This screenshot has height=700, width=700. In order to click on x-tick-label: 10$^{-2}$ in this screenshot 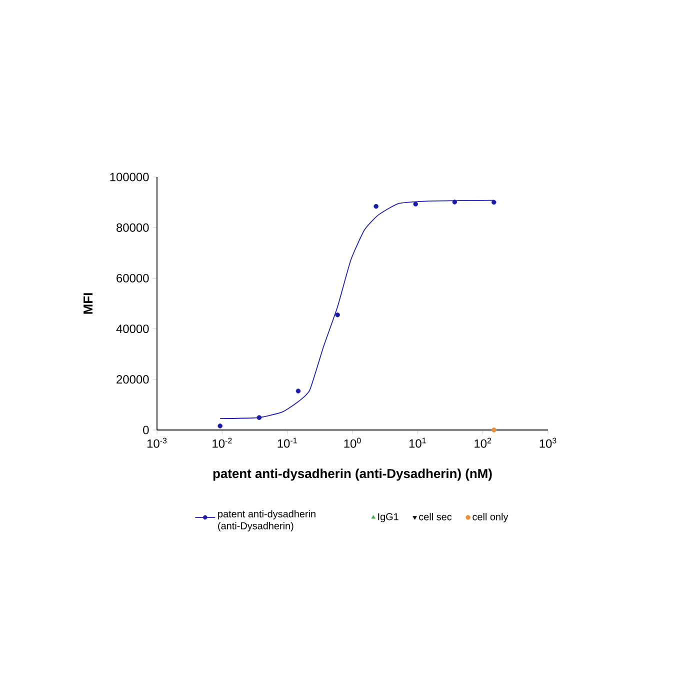, I will do `click(222, 443)`.